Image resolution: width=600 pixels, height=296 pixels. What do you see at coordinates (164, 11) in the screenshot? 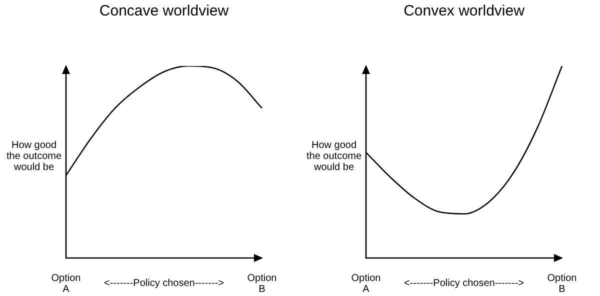
I see `chart-title: Concave worldview` at bounding box center [164, 11].